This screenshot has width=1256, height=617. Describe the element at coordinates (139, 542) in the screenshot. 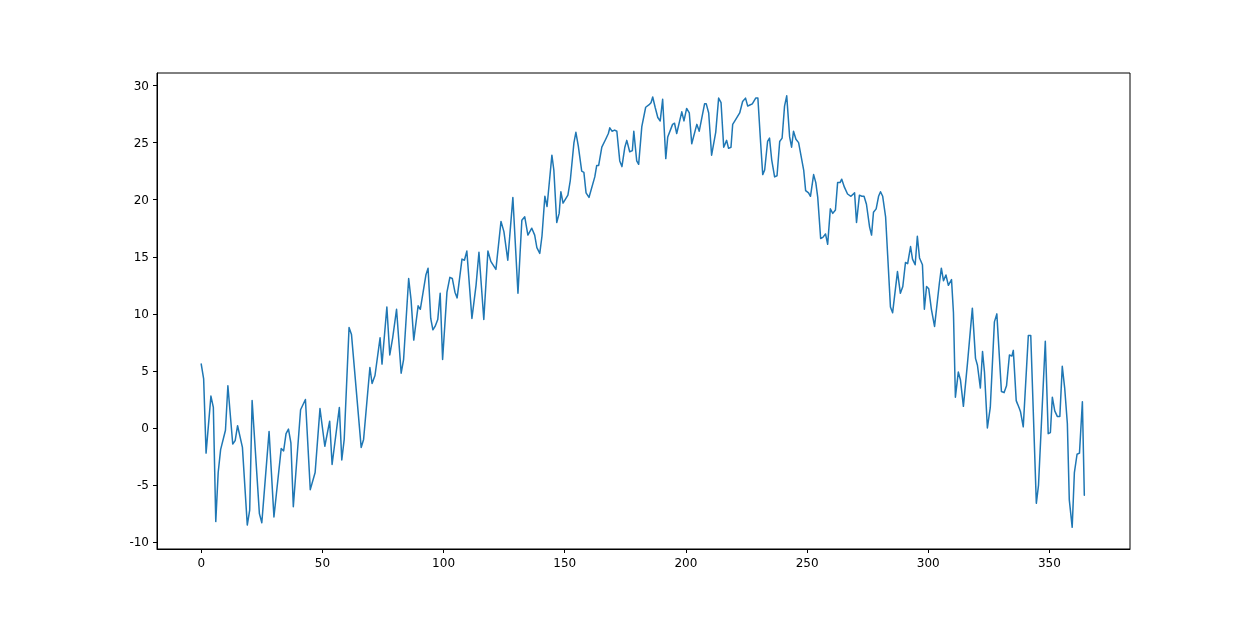

I see `y-tick-label: -10` at that location.